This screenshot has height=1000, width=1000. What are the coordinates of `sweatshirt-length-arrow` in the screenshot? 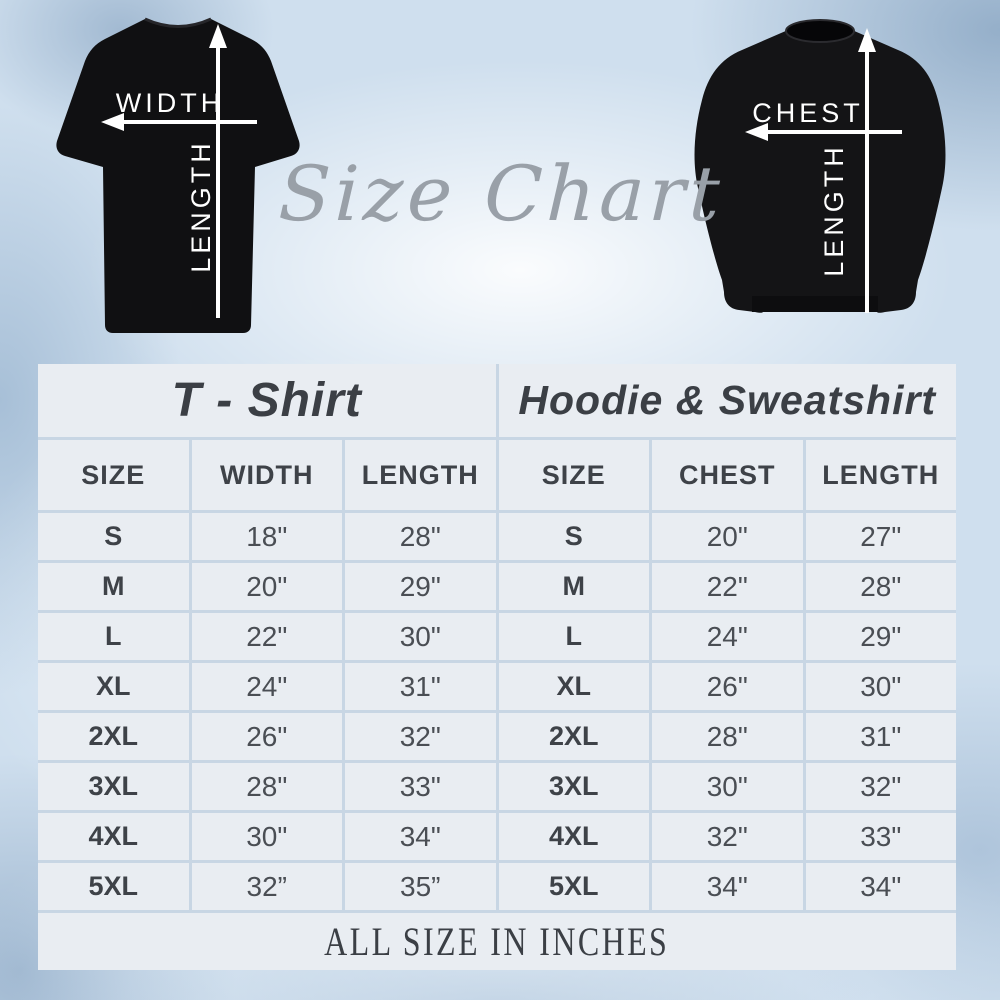 It's located at (867, 170).